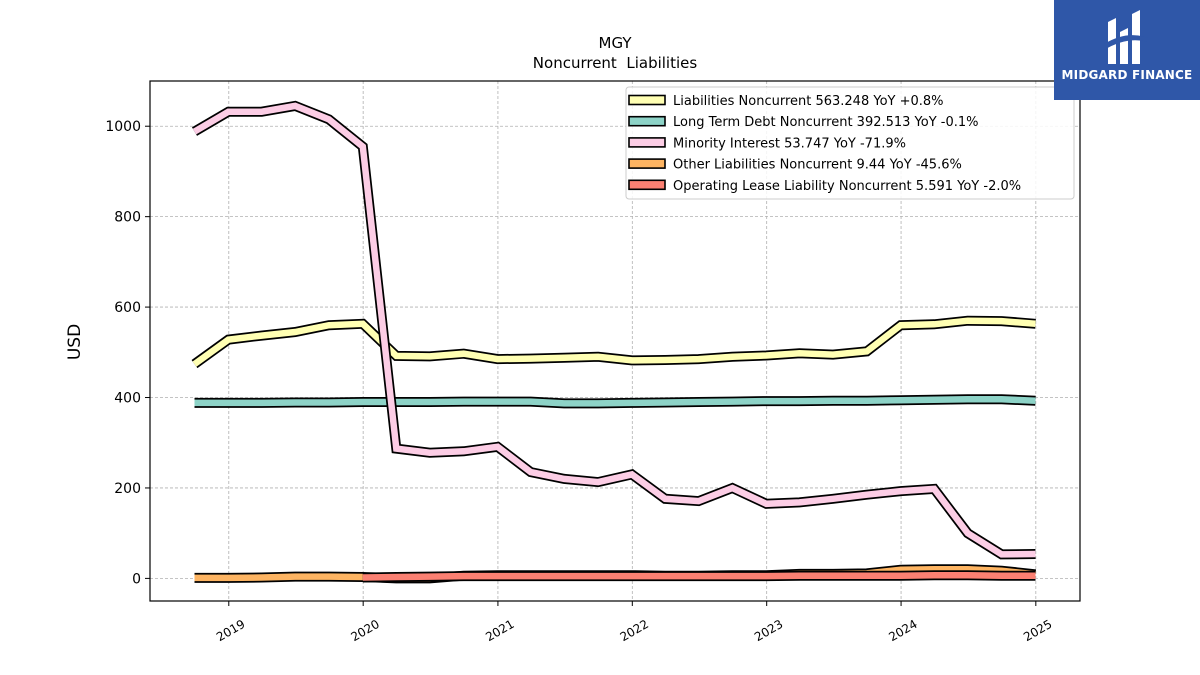 This screenshot has width=1200, height=675. Describe the element at coordinates (136, 579) in the screenshot. I see `y-tick-label: 0` at that location.